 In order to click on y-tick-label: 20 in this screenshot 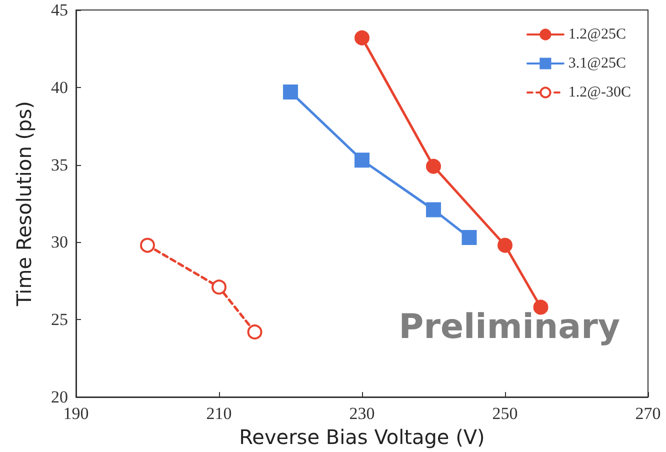, I will do `click(59, 397)`.